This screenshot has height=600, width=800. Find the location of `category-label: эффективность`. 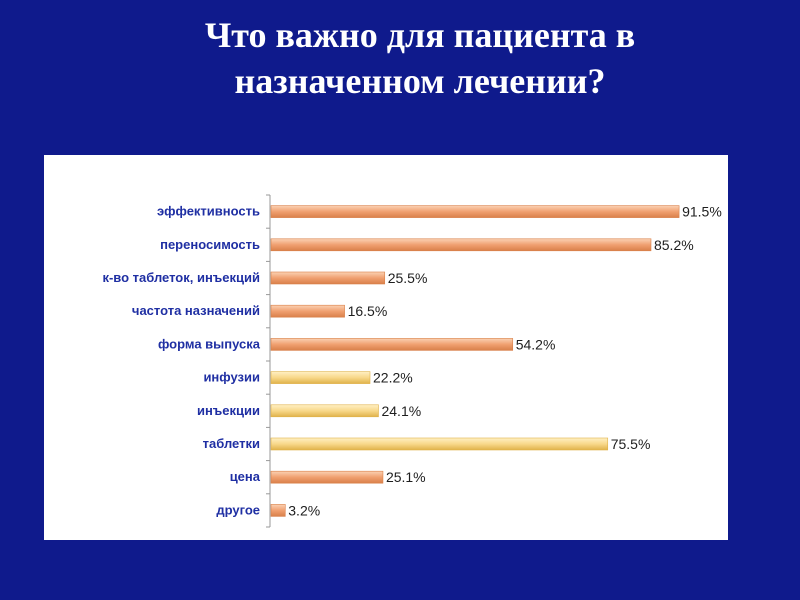

category-label: эффективность is located at coordinates (208, 211).